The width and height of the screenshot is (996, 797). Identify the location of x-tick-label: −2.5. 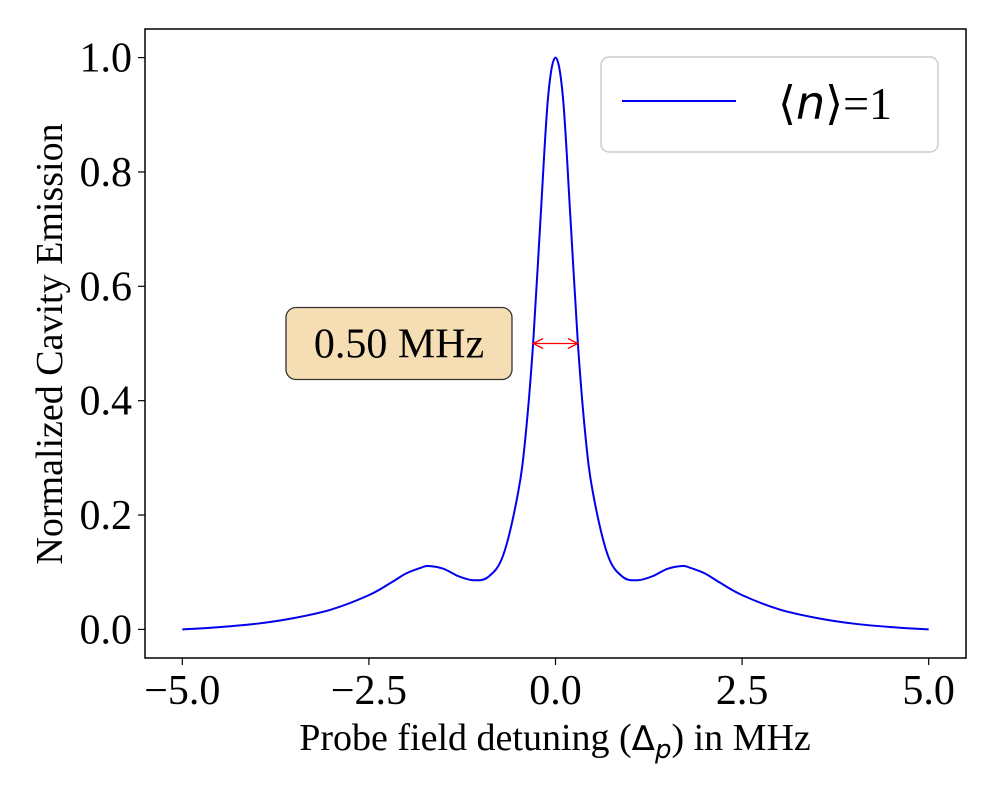
(369, 691).